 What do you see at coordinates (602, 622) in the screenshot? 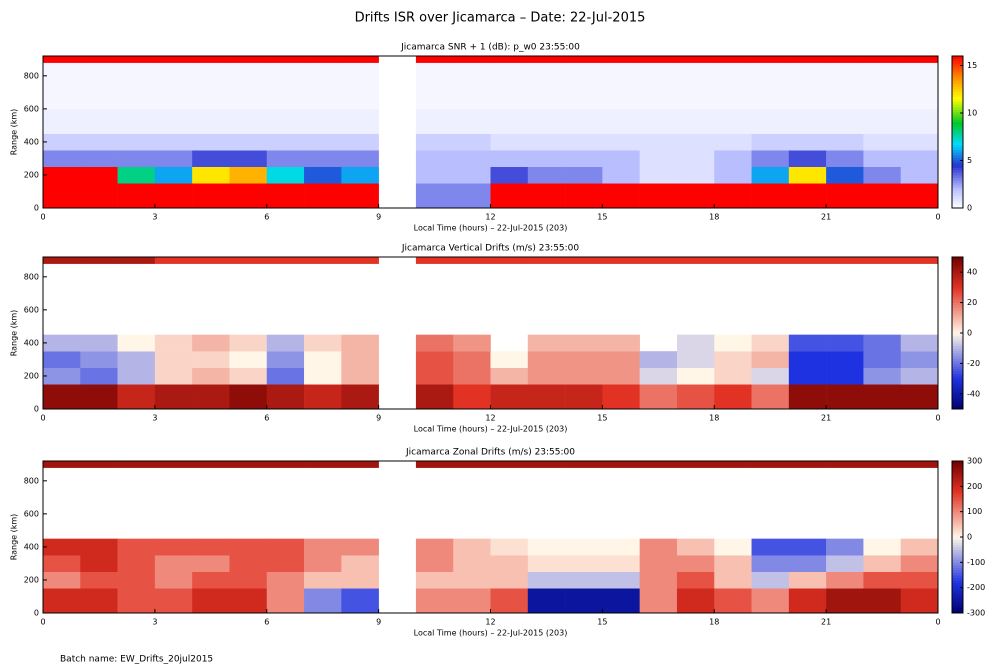
I see `x-tick-label: 15` at bounding box center [602, 622].